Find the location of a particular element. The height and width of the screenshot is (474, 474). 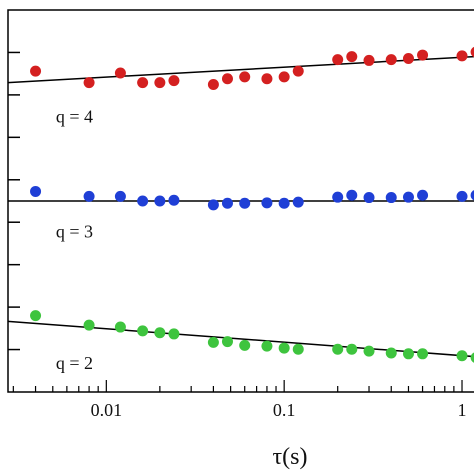

series-label-q3: q = 3 is located at coordinates (74, 231).